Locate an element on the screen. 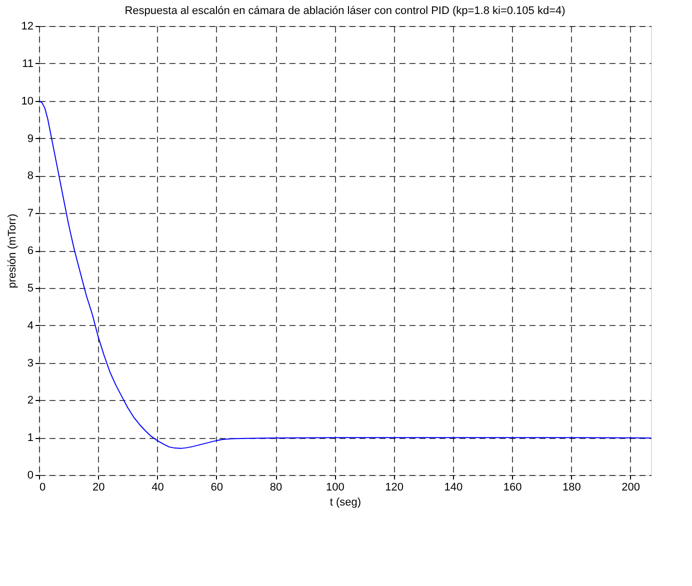 The image size is (692, 586). y-tick-label: 2 is located at coordinates (30, 400).